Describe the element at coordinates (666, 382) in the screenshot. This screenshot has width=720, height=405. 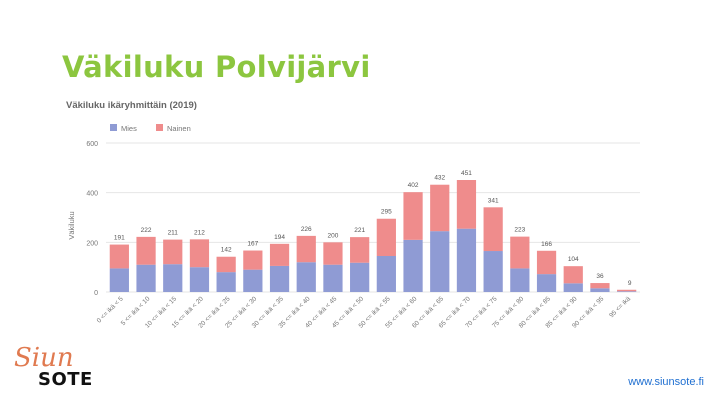
I see `footer-url-link: www.siunsote.fi` at that location.